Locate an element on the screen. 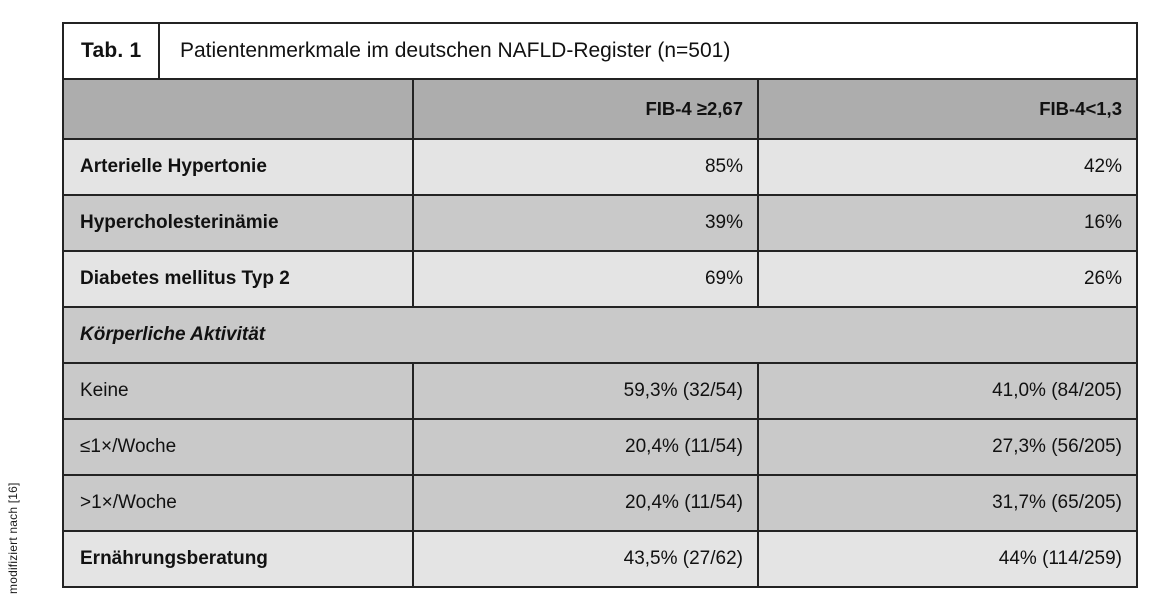 The image size is (1160, 615). row-value-fib4-high: 43,5% (27/62) is located at coordinates (584, 559).